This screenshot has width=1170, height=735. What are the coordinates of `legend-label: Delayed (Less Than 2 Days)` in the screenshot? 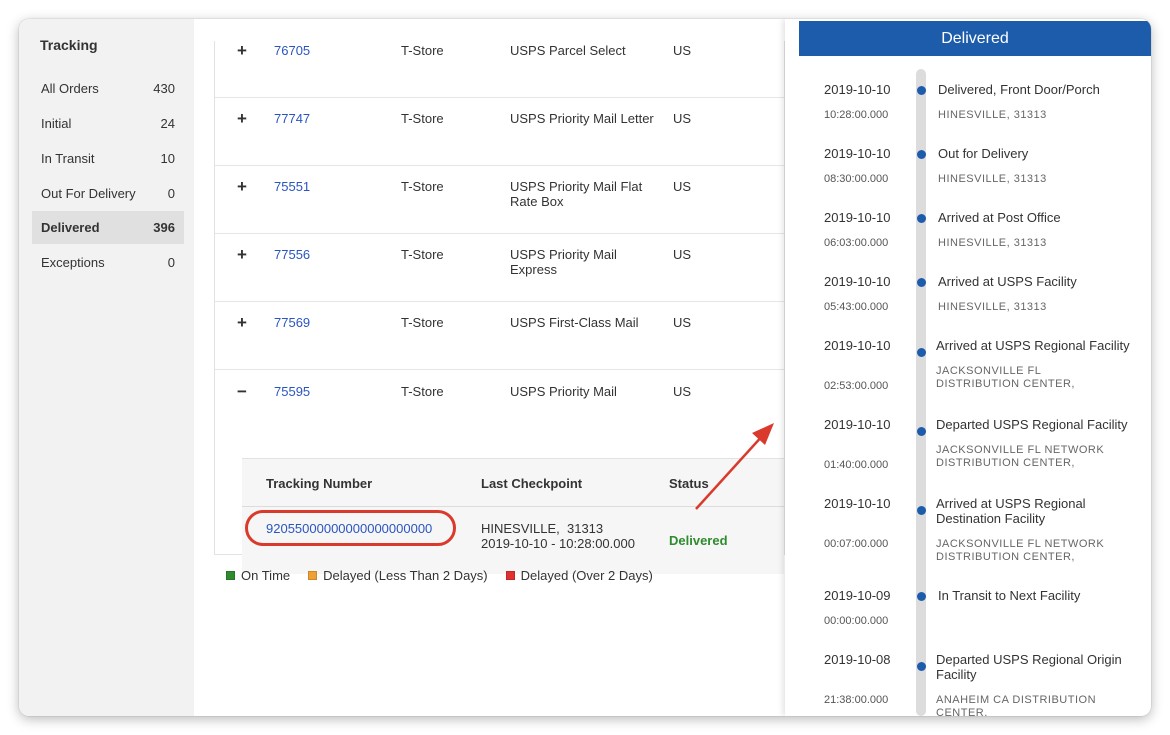 It's located at (405, 575).